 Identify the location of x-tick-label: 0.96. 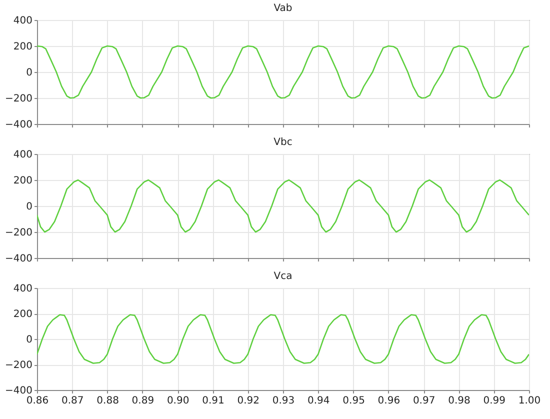
(389, 401).